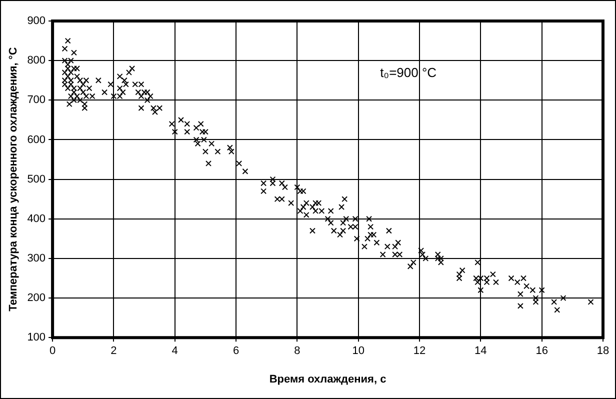 This screenshot has width=616, height=399. I want to click on x-tick-label: 14, so click(480, 351).